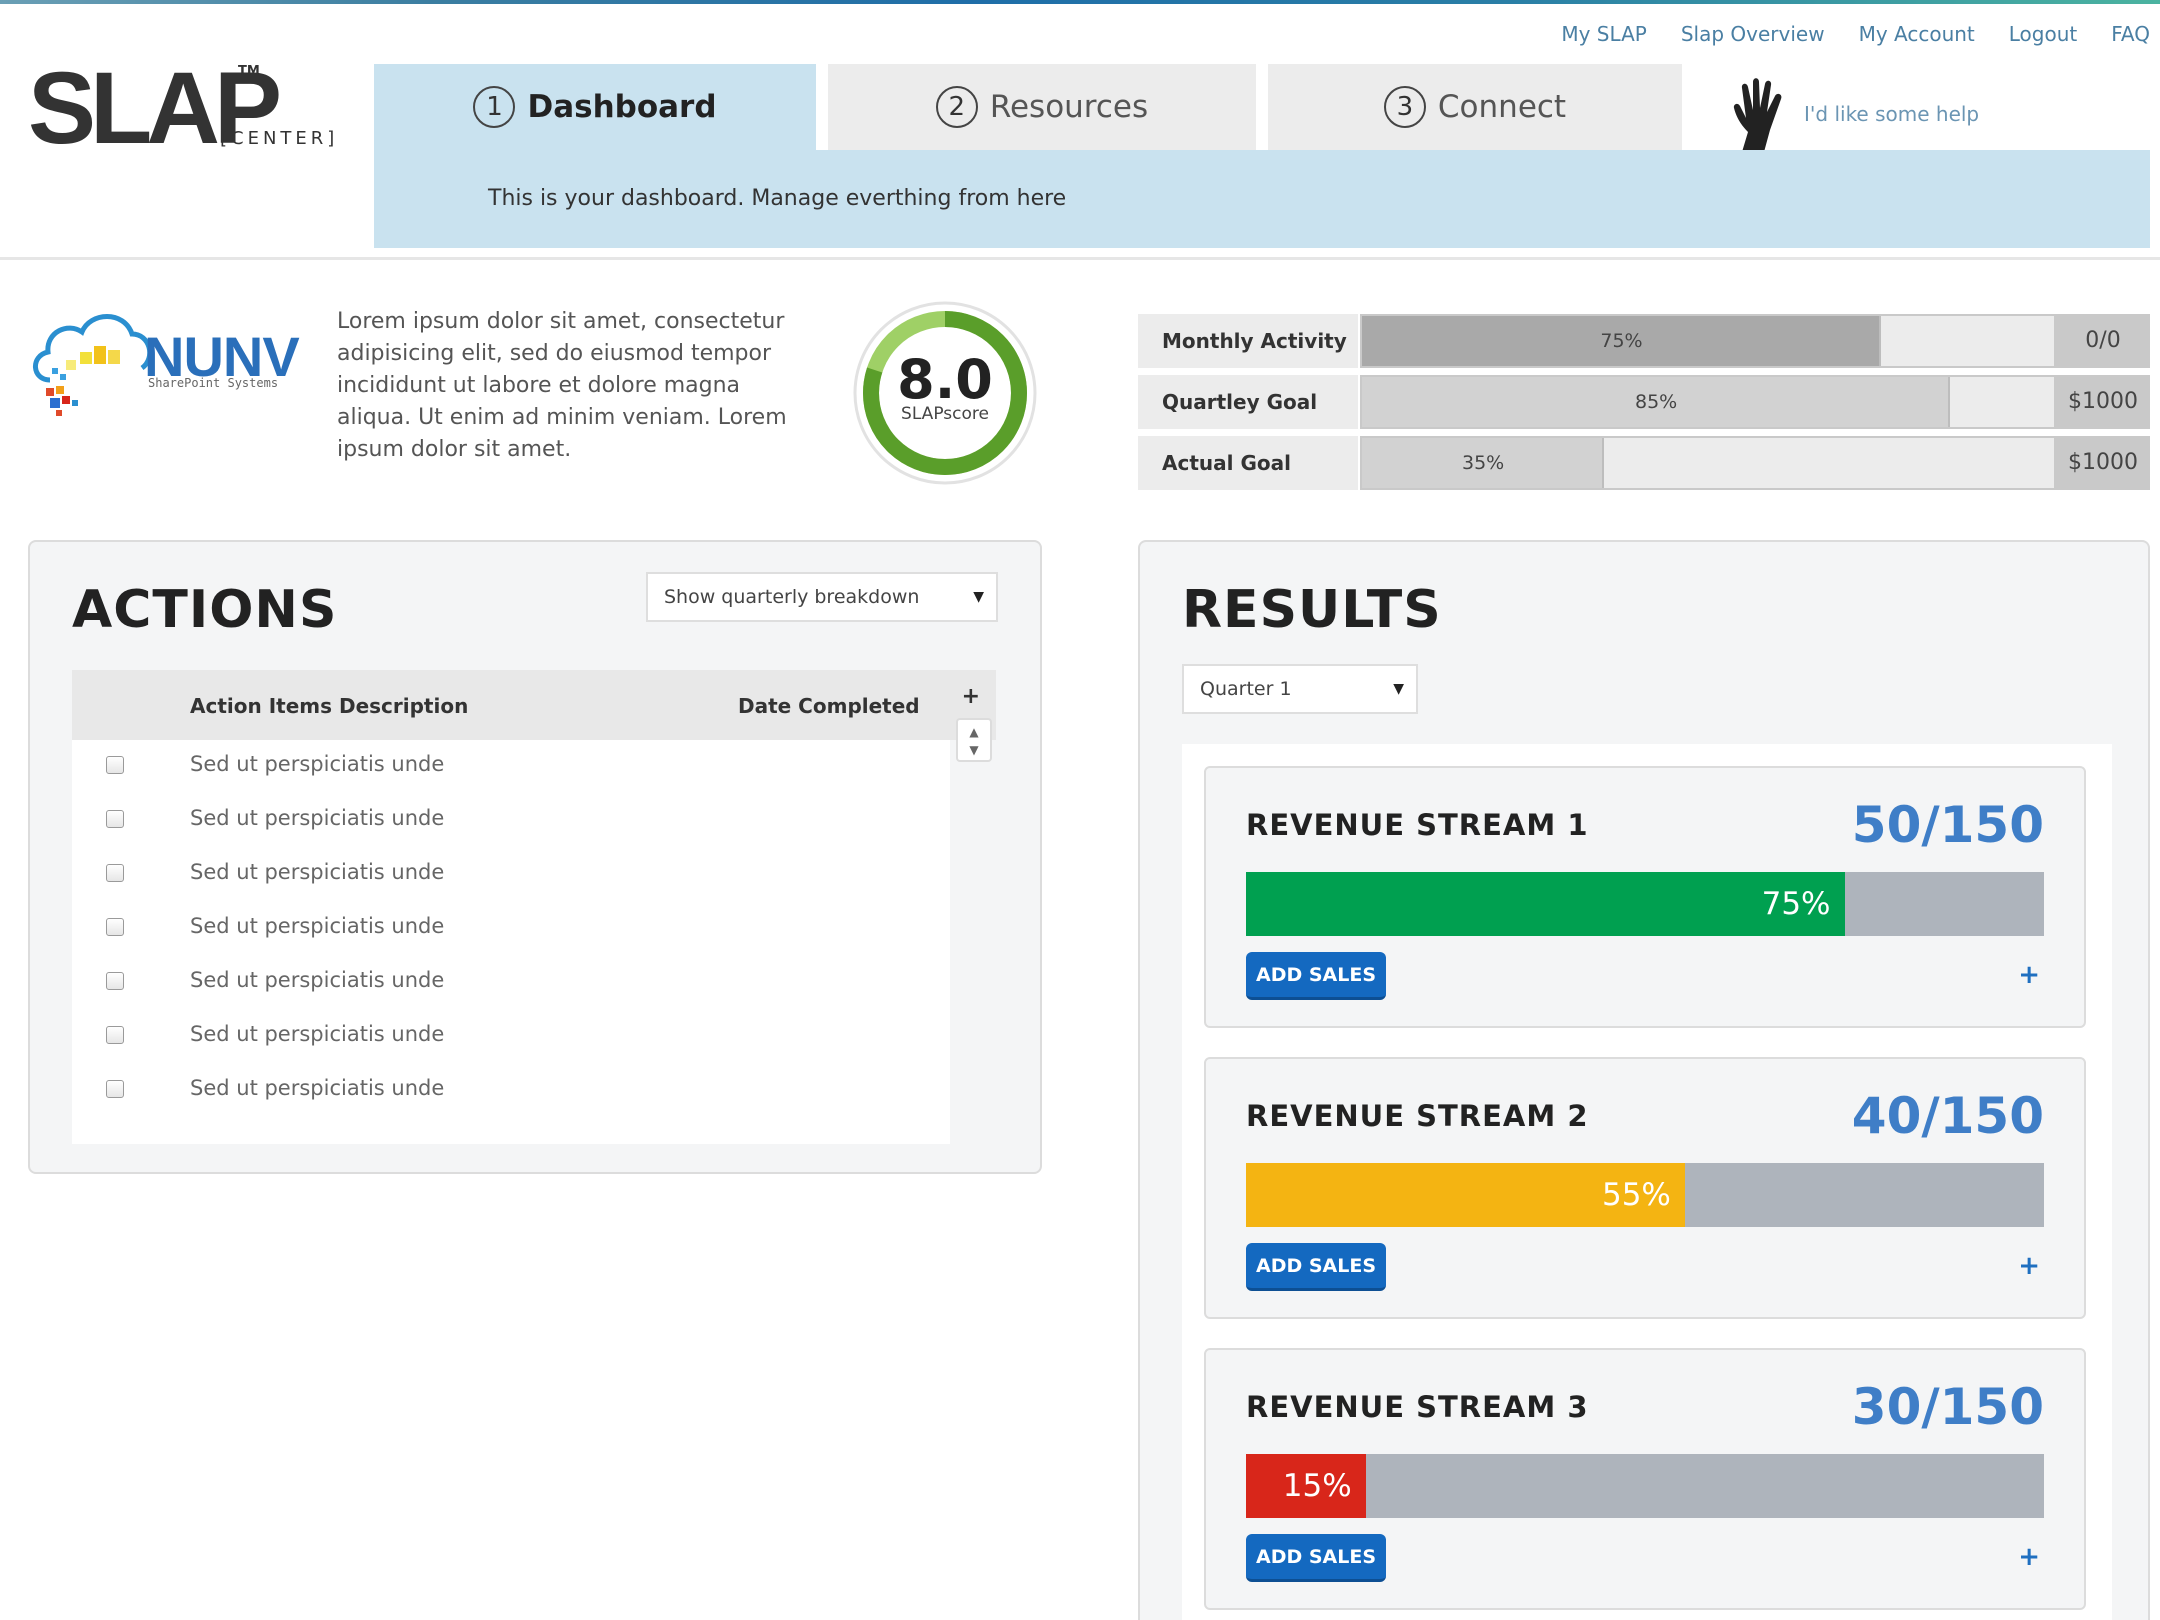  What do you see at coordinates (1465, 1195) in the screenshot?
I see `stream-progress-fill: 55%` at bounding box center [1465, 1195].